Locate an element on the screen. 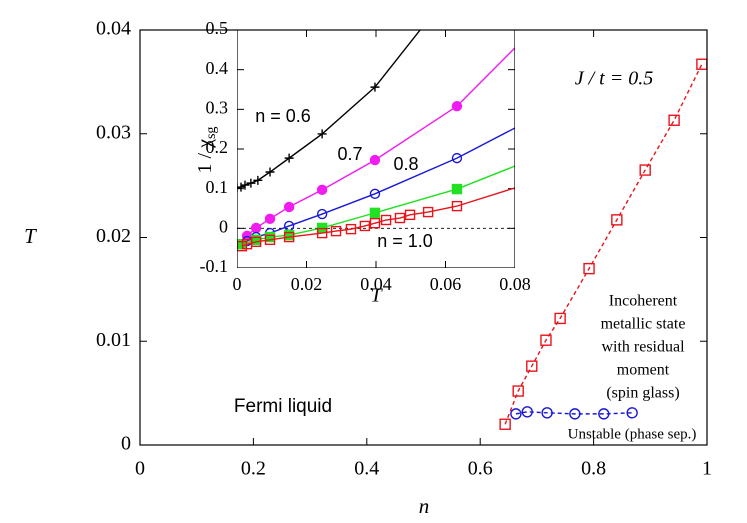  x-tick-label: 0.6 is located at coordinates (480, 469).